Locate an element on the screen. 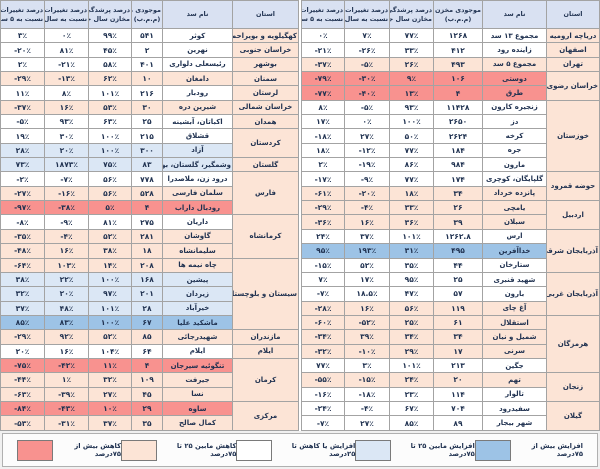  change-1y-cell: ۸٪ is located at coordinates (66, 93).